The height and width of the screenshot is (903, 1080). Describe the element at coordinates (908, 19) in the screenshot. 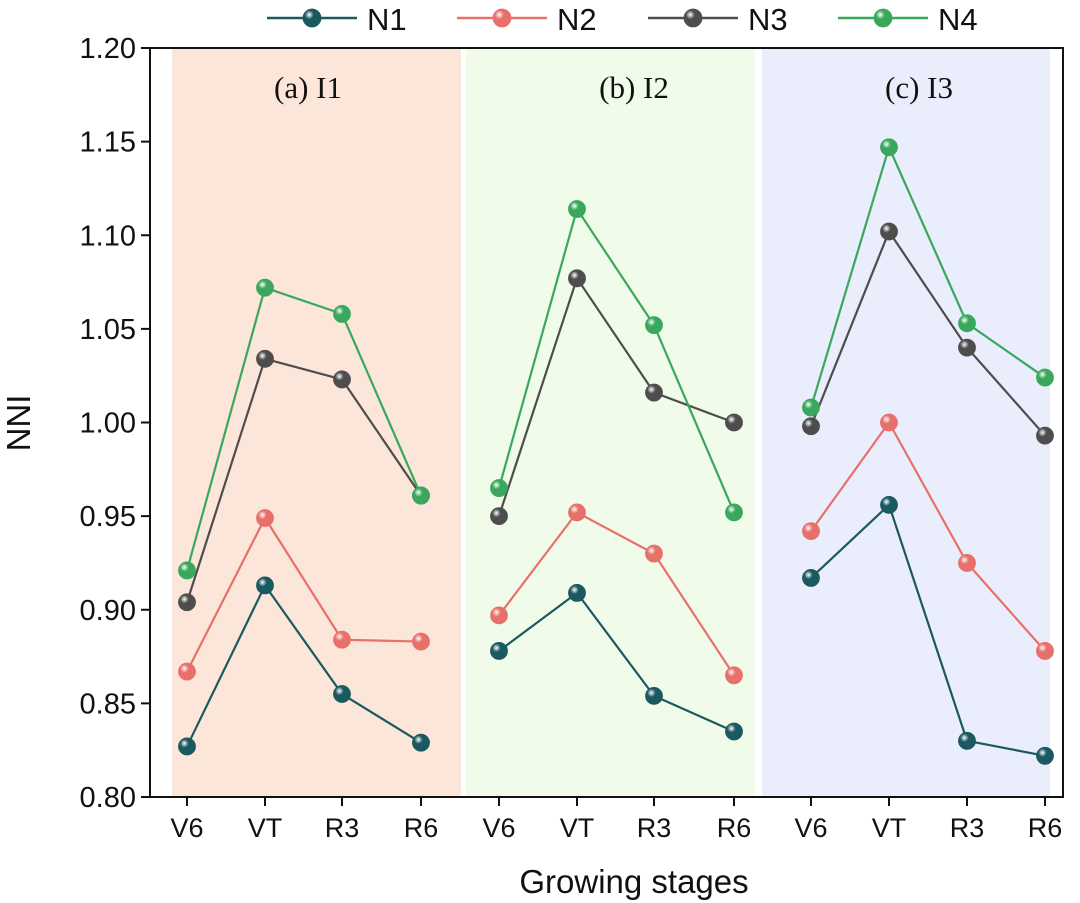

I see `legend-item-n4: N4` at that location.